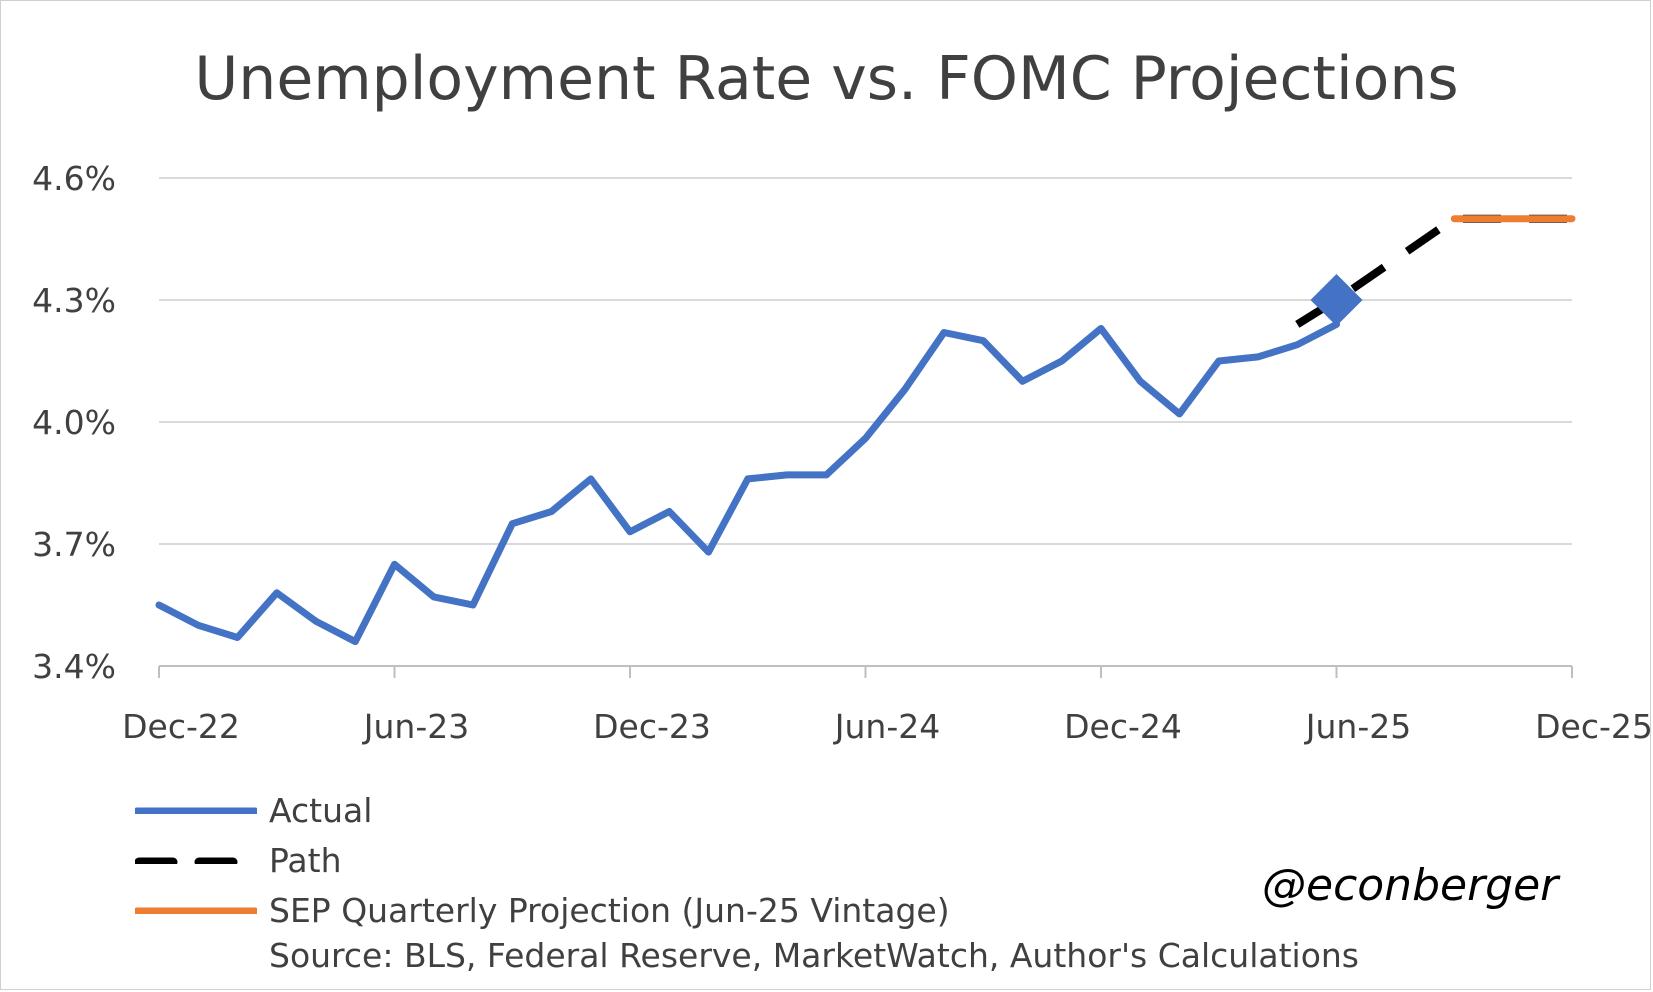 Image resolution: width=1653 pixels, height=992 pixels. Describe the element at coordinates (196, 810) in the screenshot. I see `legend-swatch-actual` at that location.